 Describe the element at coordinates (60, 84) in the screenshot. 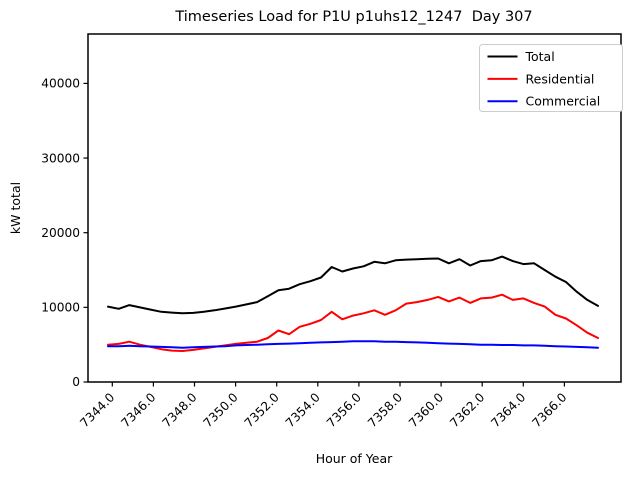

I see `y-tick-label: 40000` at that location.